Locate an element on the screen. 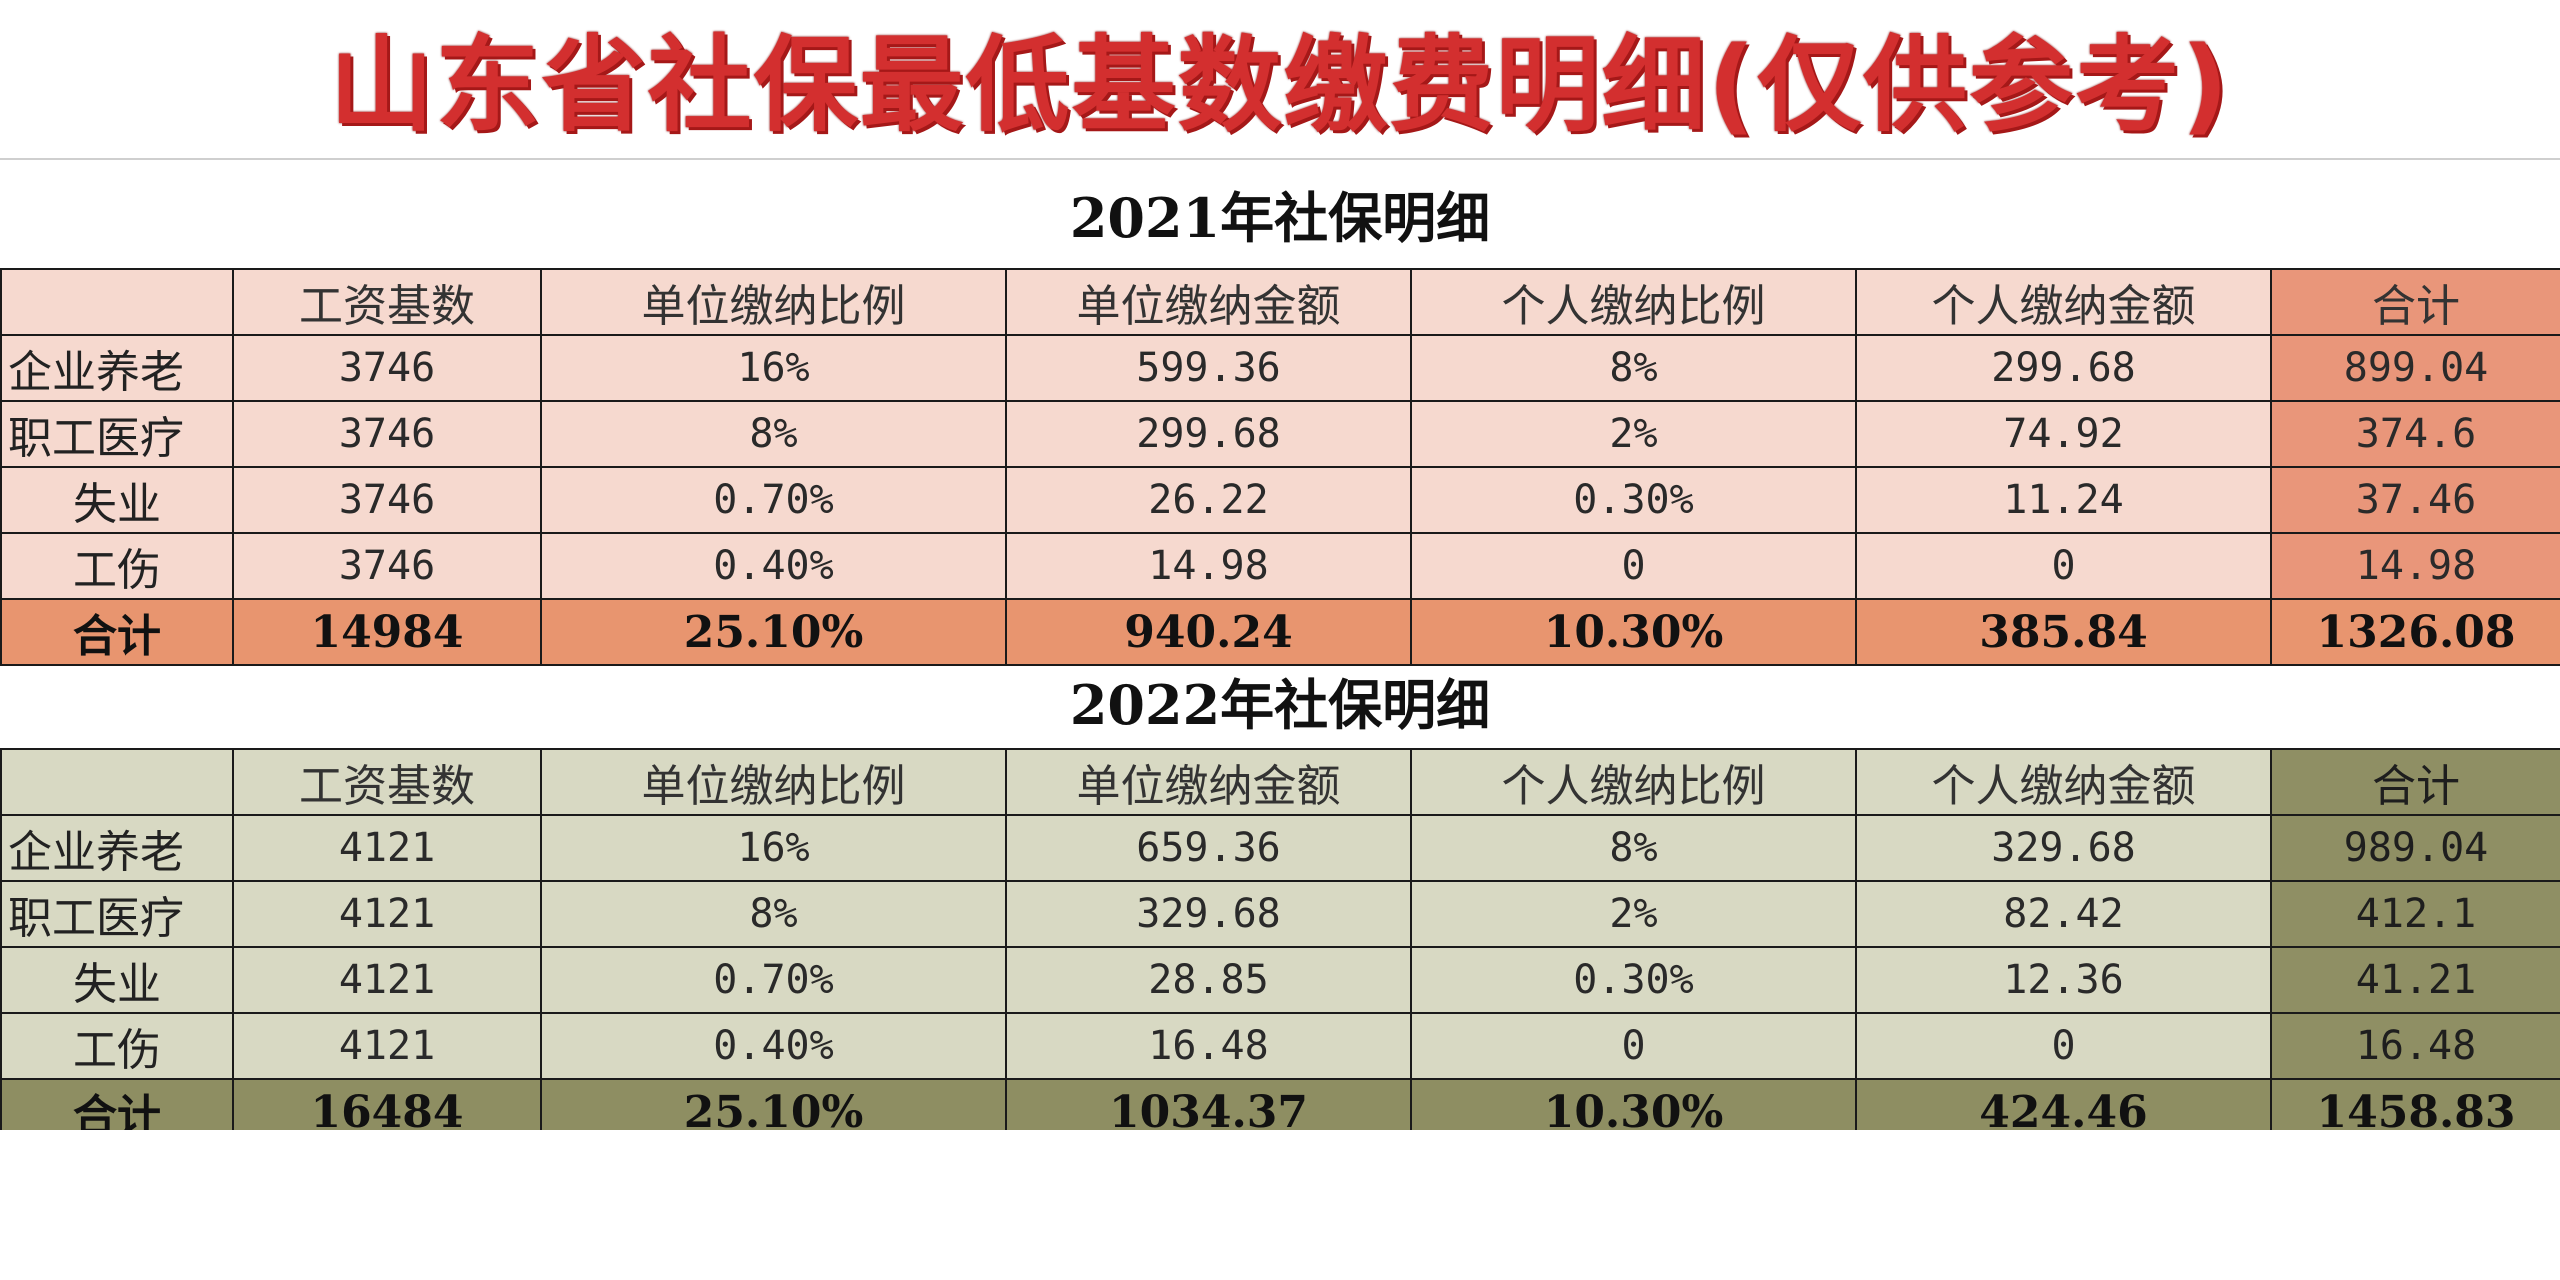 This screenshot has height=1280, width=2560. table-cell-sum: 37.46 is located at coordinates (2415, 500).